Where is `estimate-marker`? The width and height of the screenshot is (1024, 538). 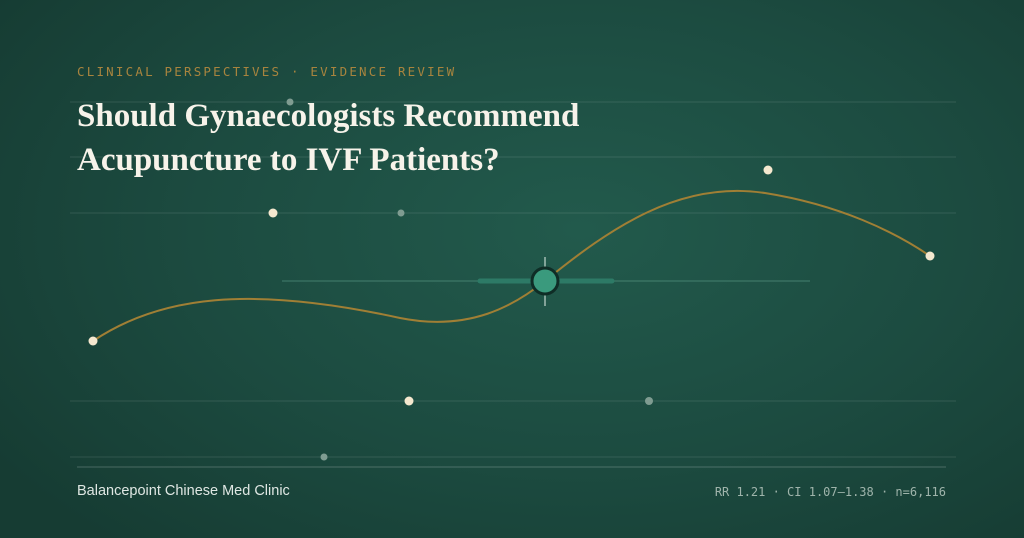 estimate-marker is located at coordinates (545, 281).